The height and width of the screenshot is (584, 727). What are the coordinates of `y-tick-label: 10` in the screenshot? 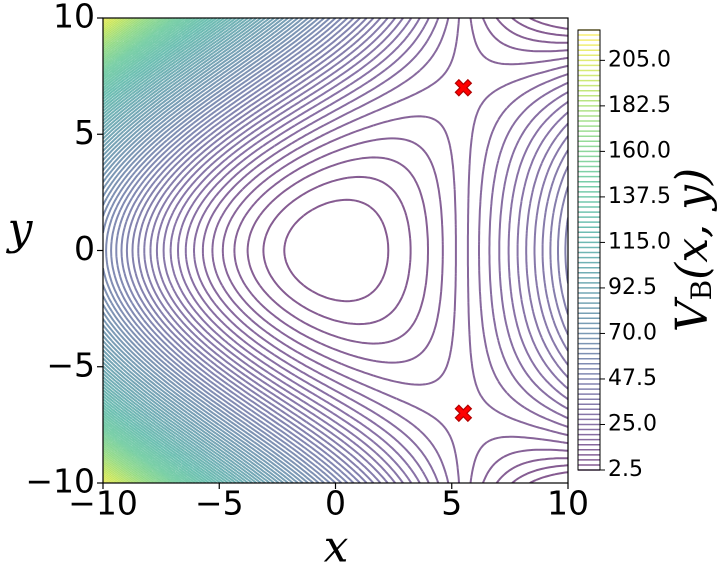 It's located at (74, 18).